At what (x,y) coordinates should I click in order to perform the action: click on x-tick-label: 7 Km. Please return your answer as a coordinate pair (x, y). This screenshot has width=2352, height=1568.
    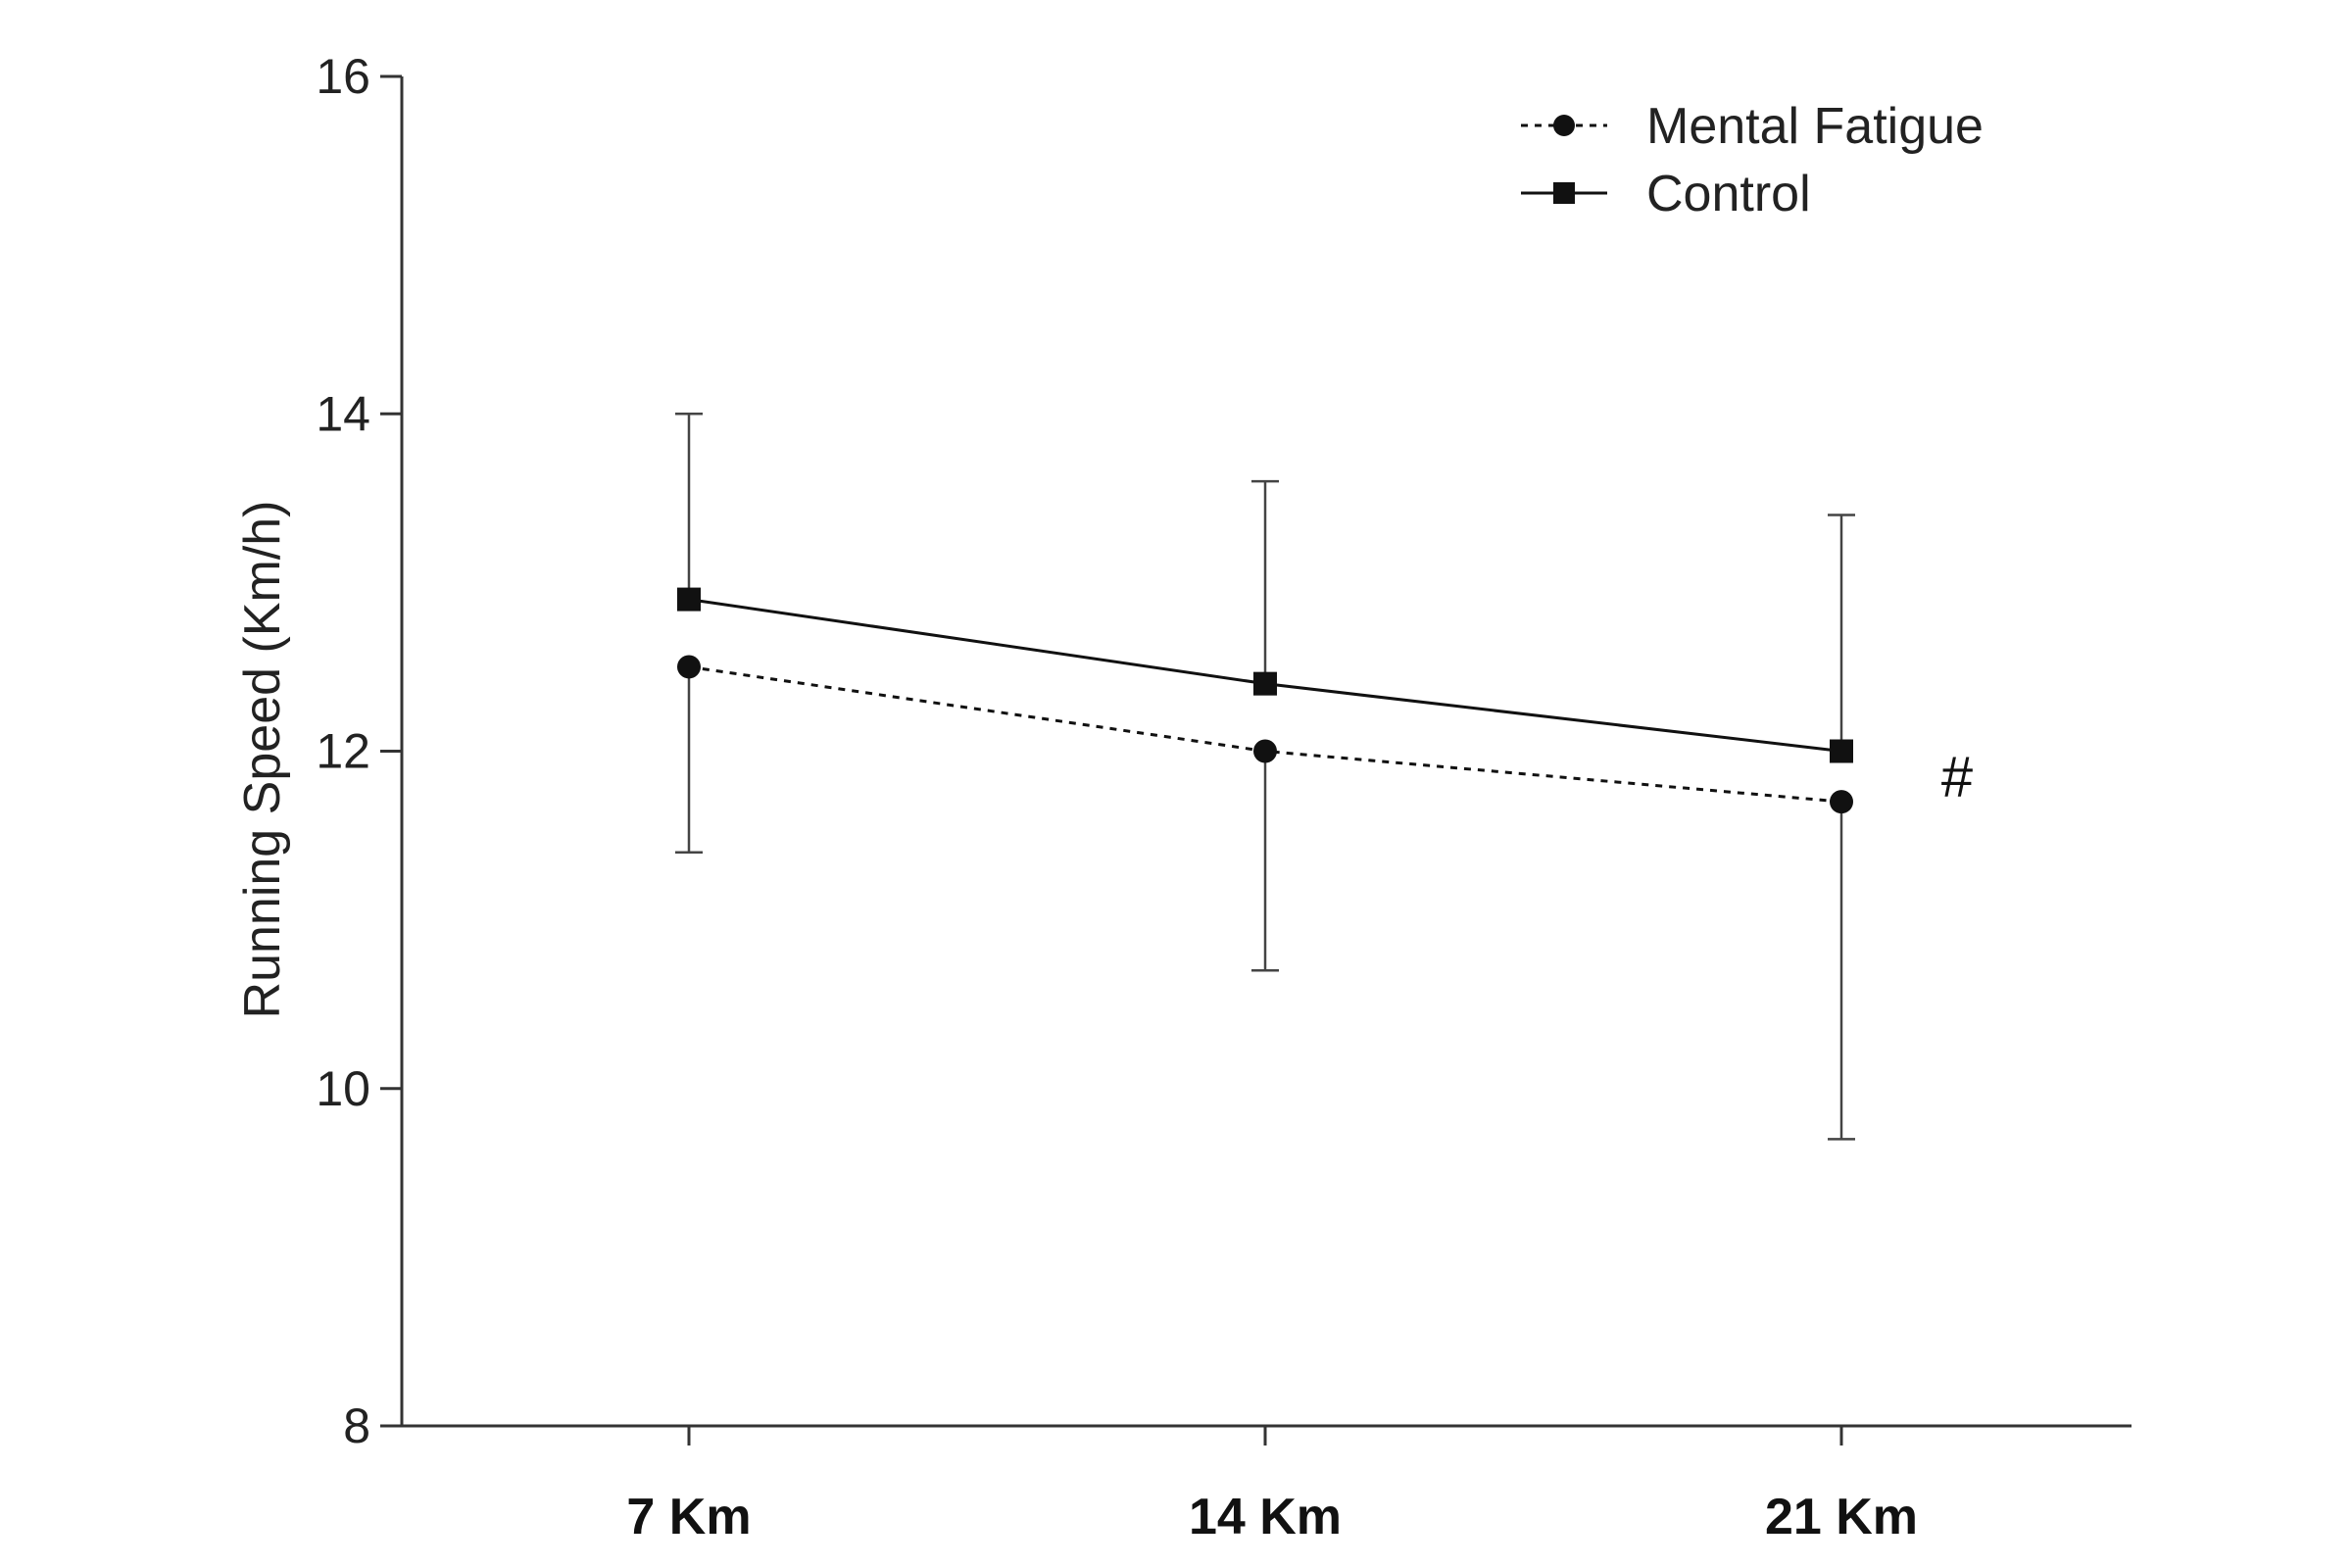
    Looking at the image, I should click on (688, 1517).